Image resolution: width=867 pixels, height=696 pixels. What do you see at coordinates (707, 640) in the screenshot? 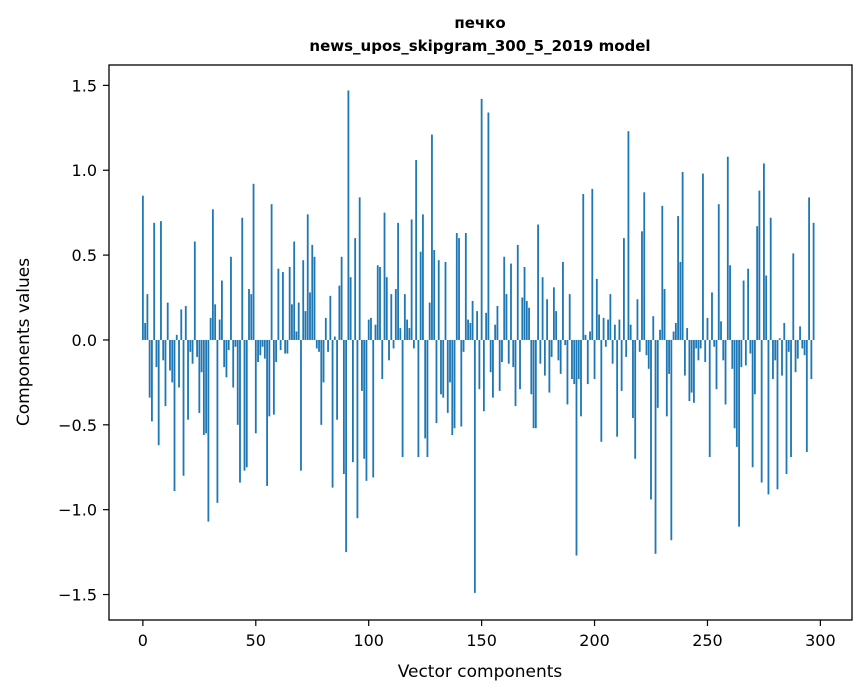
I see `x-tick-label: 250` at bounding box center [707, 640].